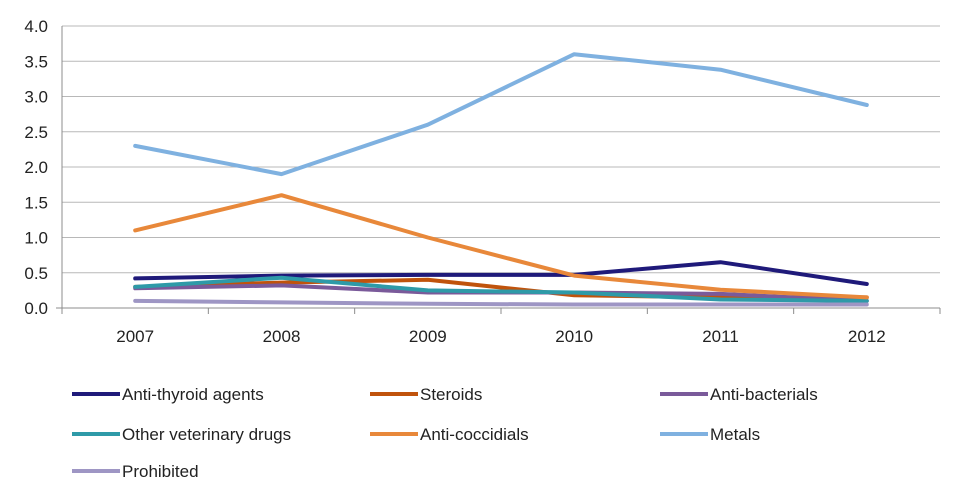 The image size is (955, 479). What do you see at coordinates (36, 308) in the screenshot?
I see `y-tick-label: 0.0` at bounding box center [36, 308].